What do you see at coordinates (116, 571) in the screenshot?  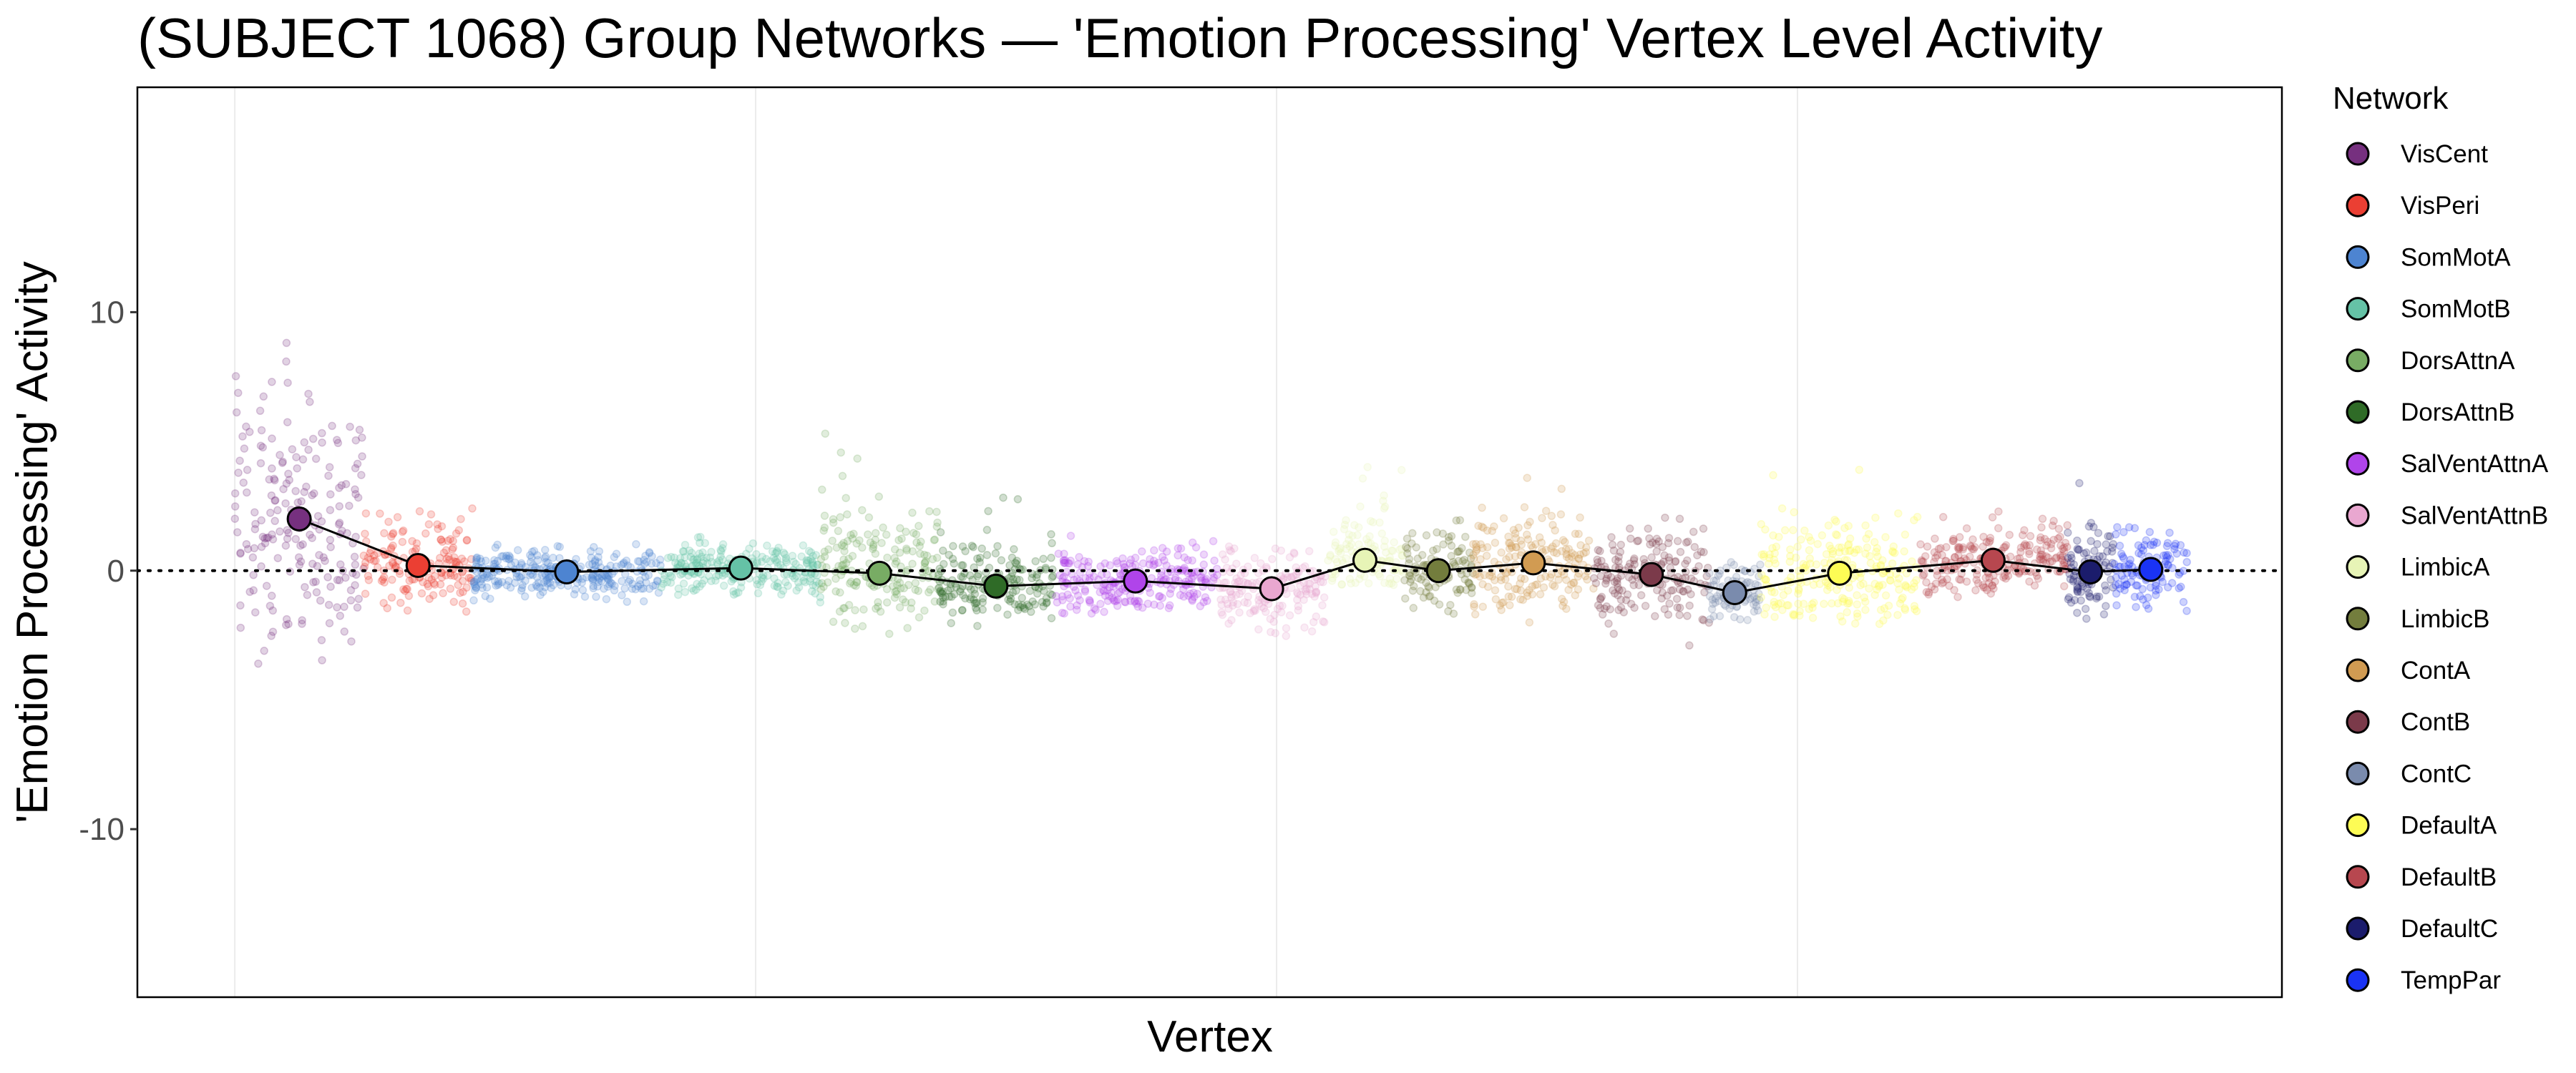 I see `y-tick-label: 0` at bounding box center [116, 571].